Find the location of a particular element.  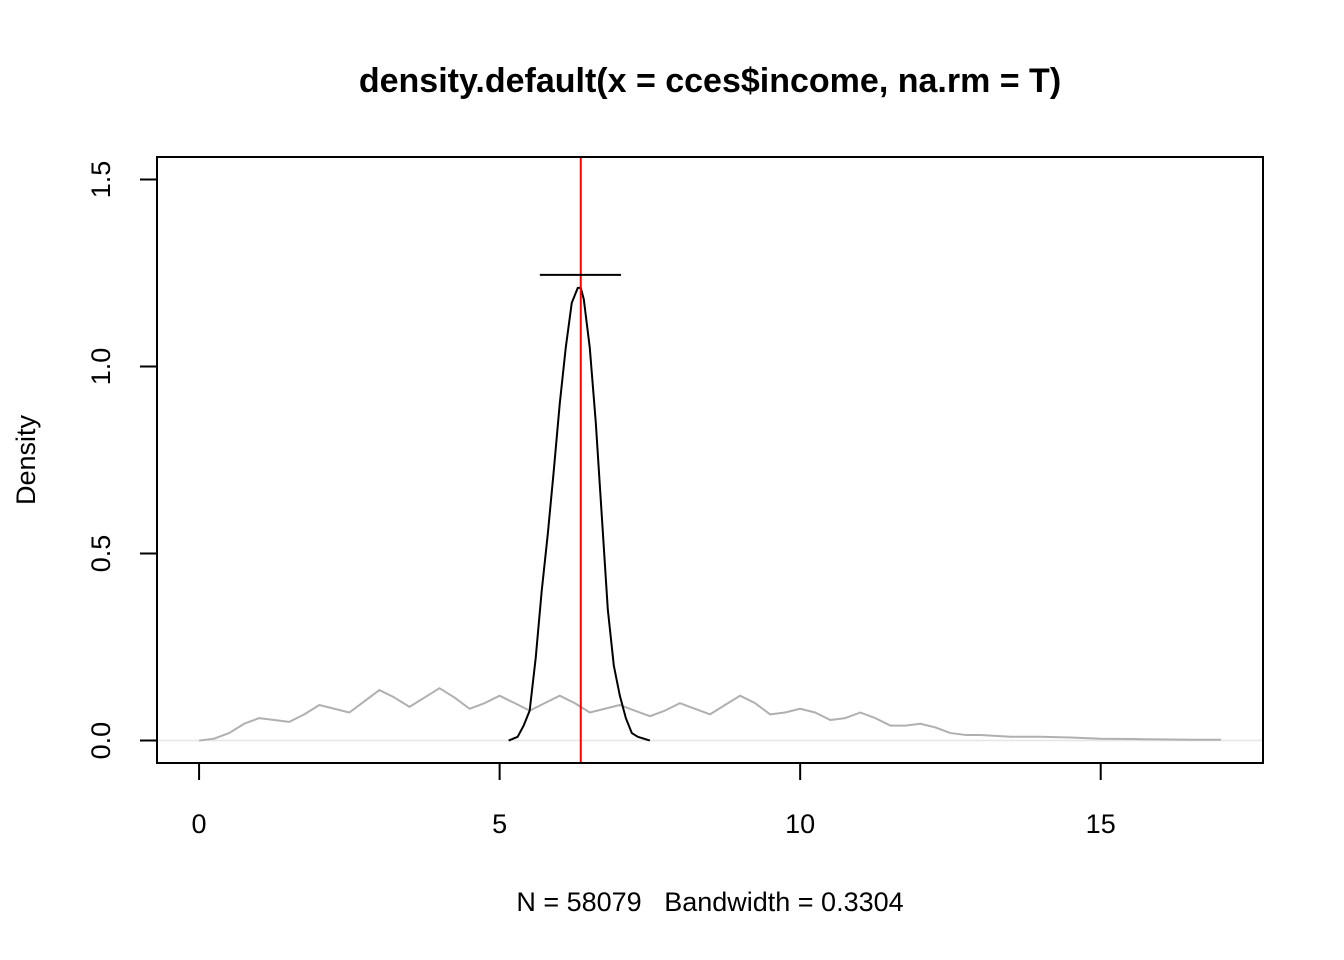

x-axis-label: N = 58079 Bandwidth = 0.3304 is located at coordinates (709, 902).